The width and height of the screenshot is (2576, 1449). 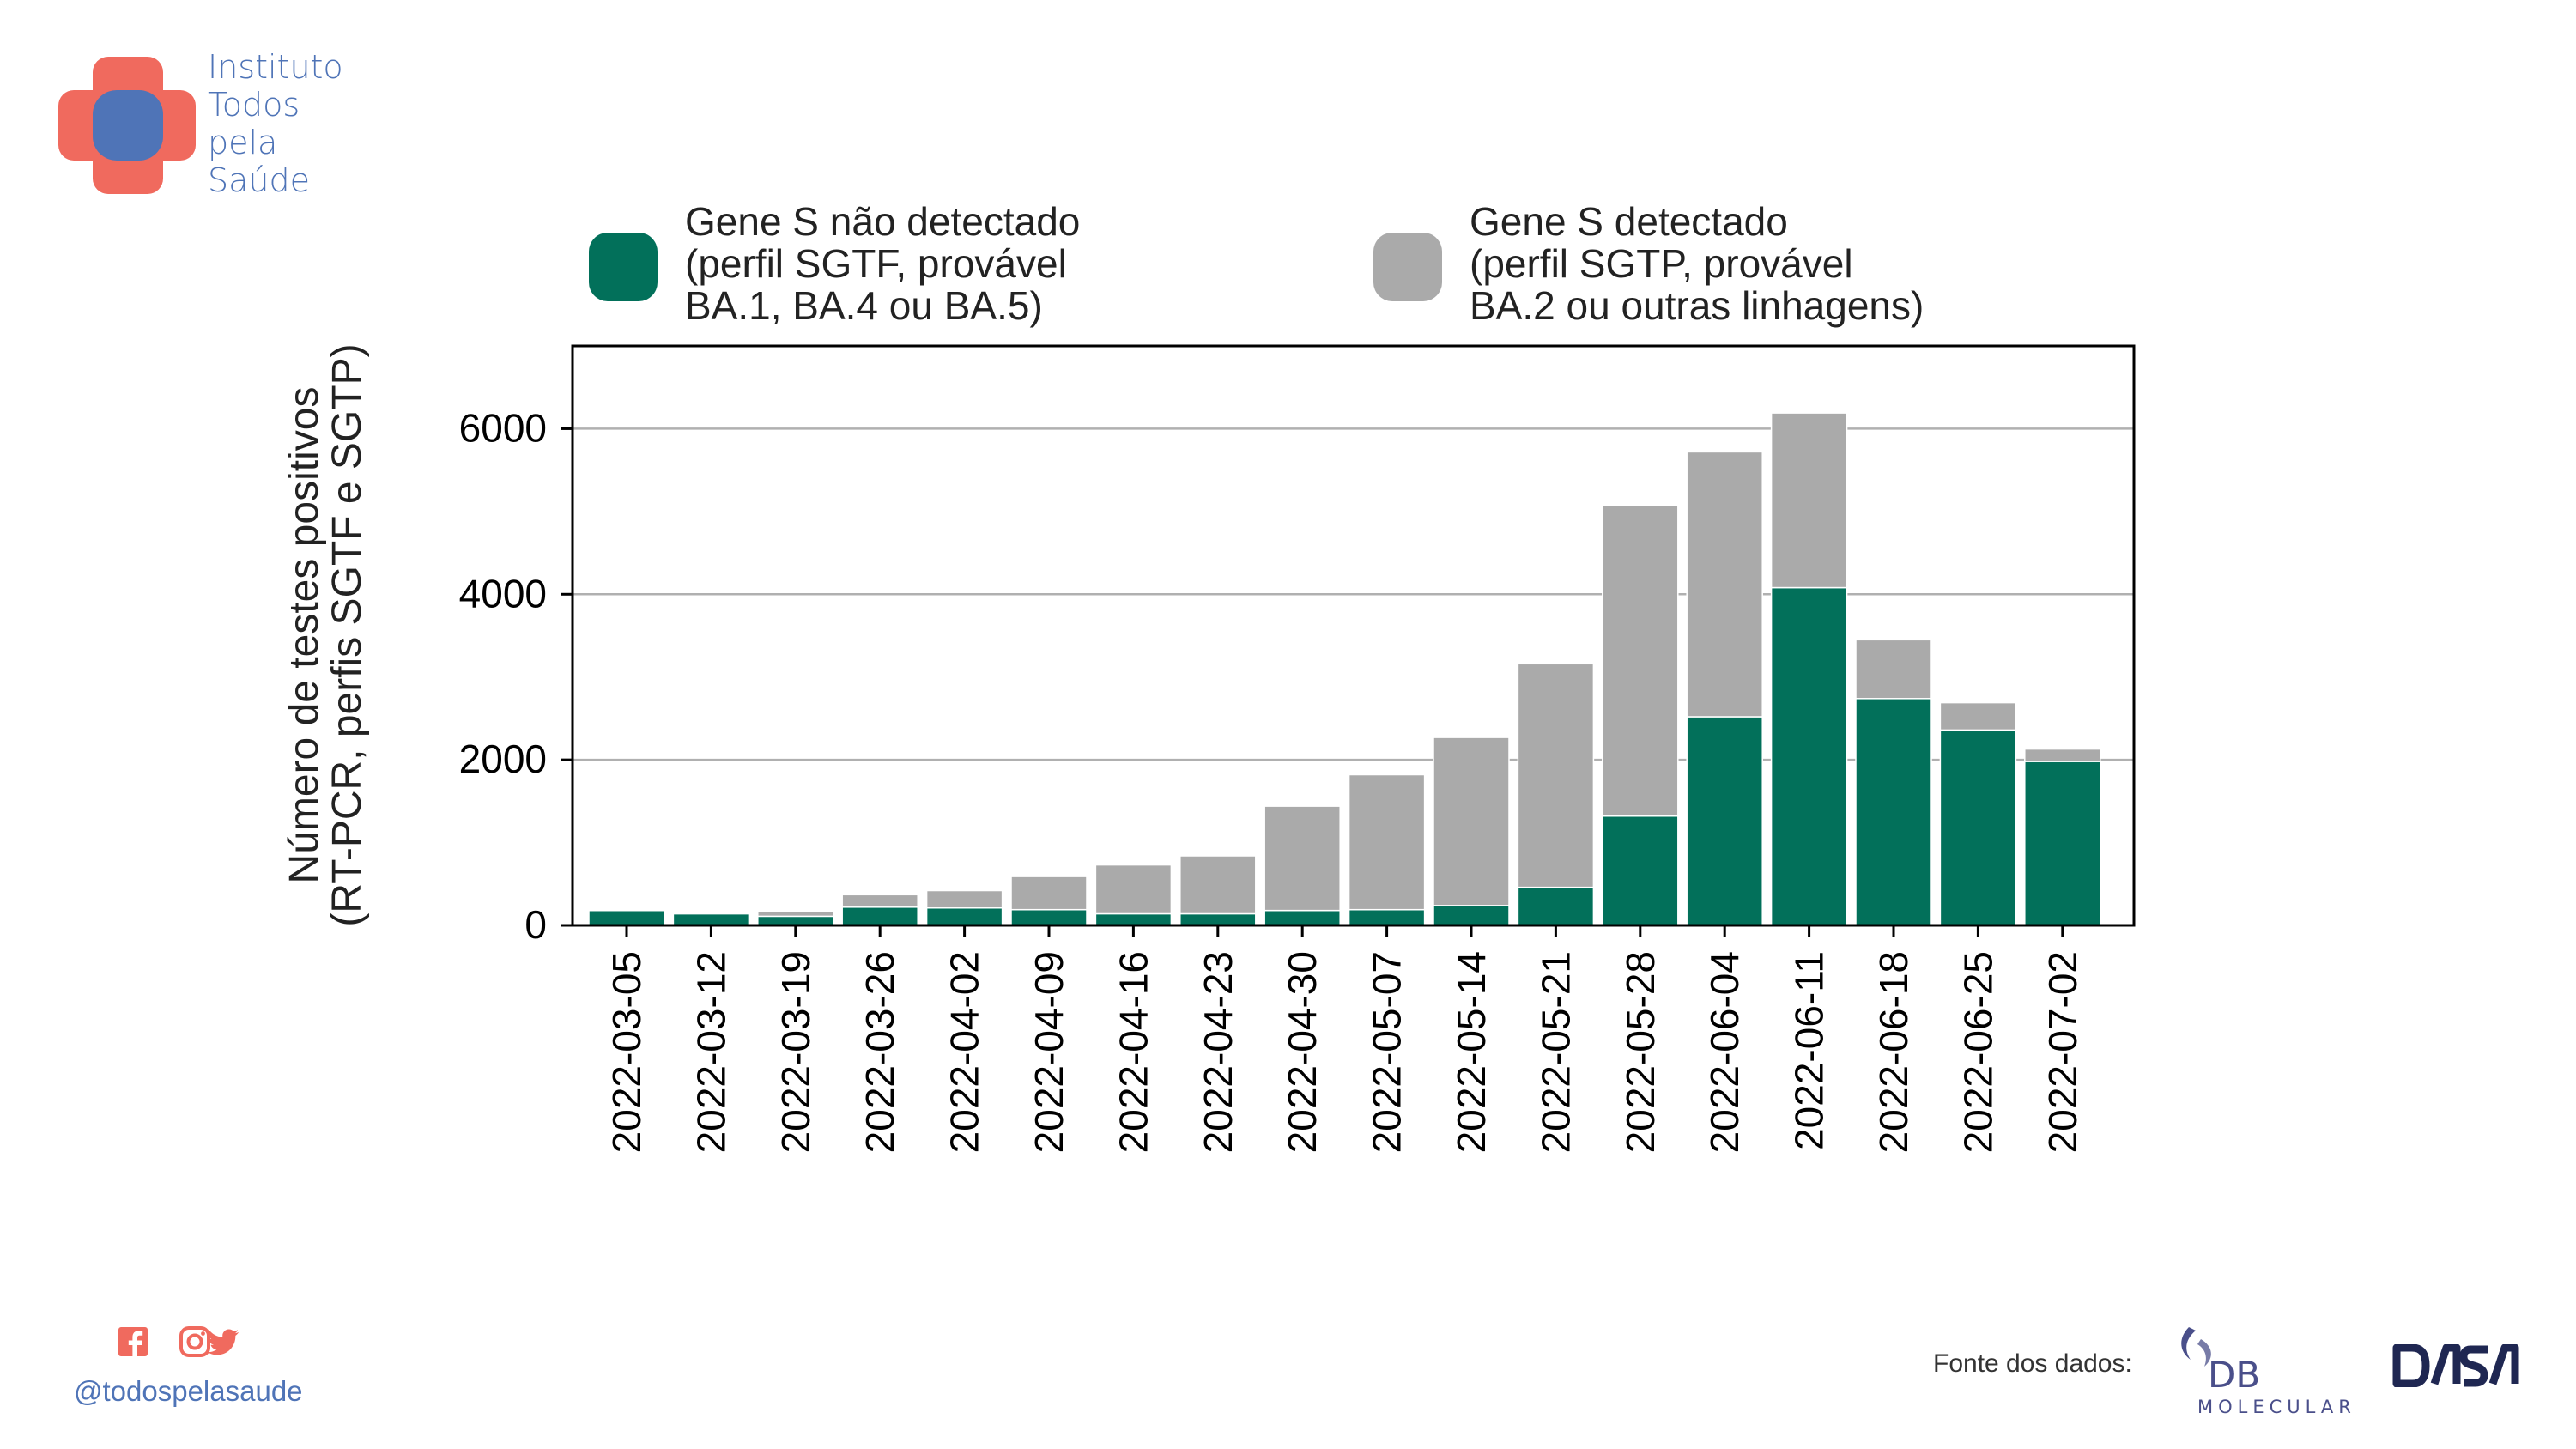 What do you see at coordinates (2455, 1365) in the screenshot?
I see `dasa-logo` at bounding box center [2455, 1365].